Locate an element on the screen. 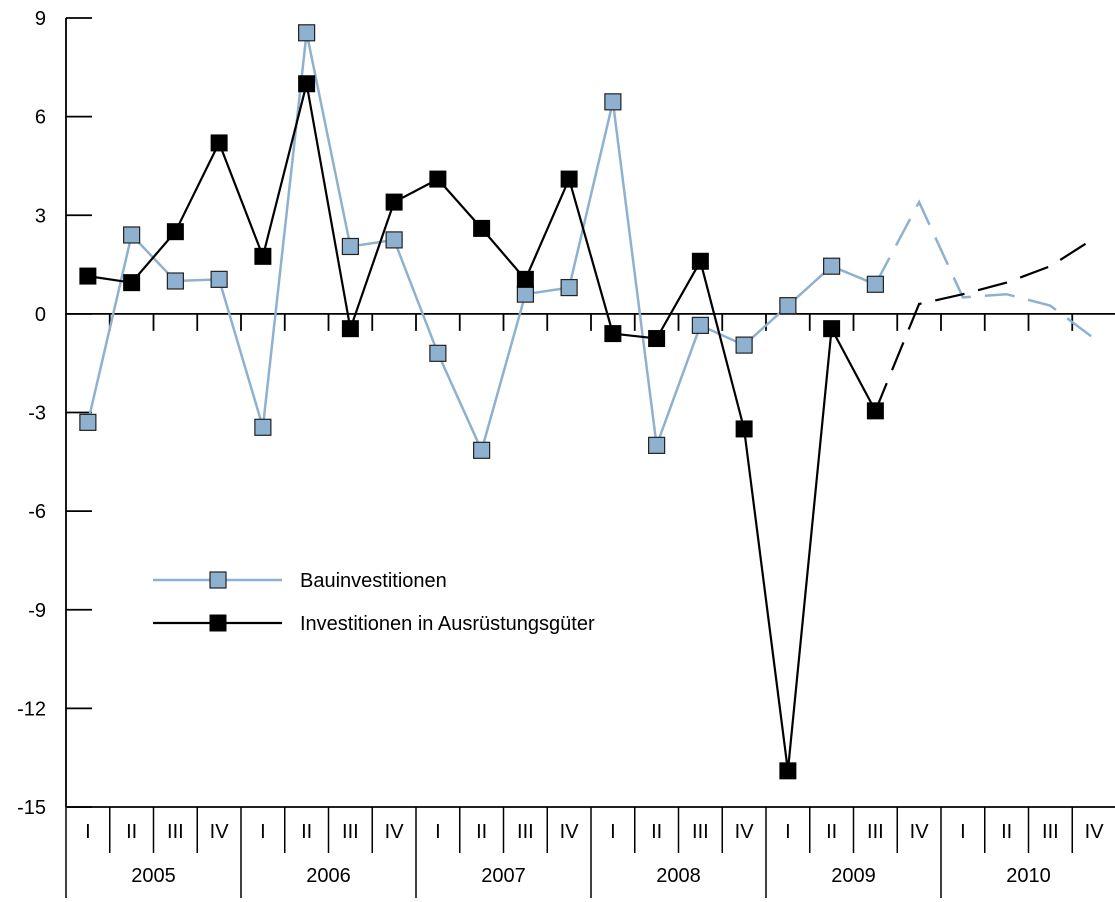 Image resolution: width=1115 pixels, height=902 pixels. year-label: 2010 is located at coordinates (1028, 876).